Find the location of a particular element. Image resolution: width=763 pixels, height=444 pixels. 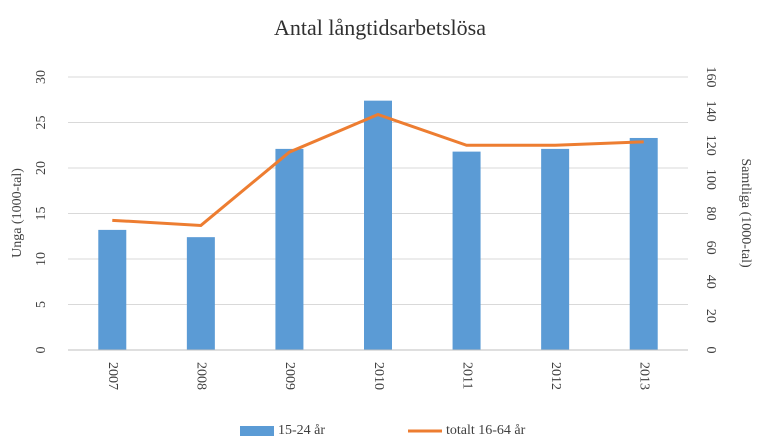

x-tick-label: 2013 is located at coordinates (643, 376).